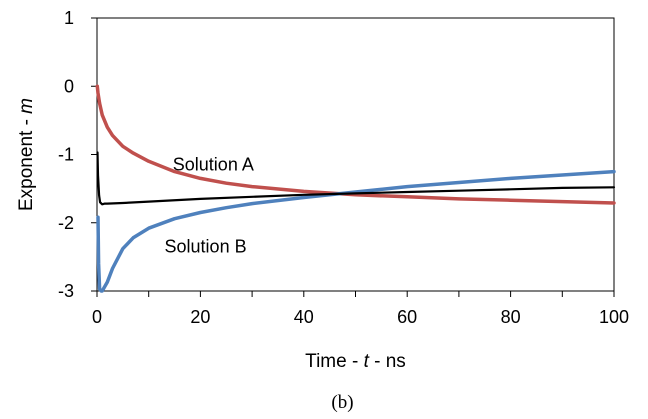  What do you see at coordinates (26, 106) in the screenshot?
I see `y-axis-title-part: m` at bounding box center [26, 106].